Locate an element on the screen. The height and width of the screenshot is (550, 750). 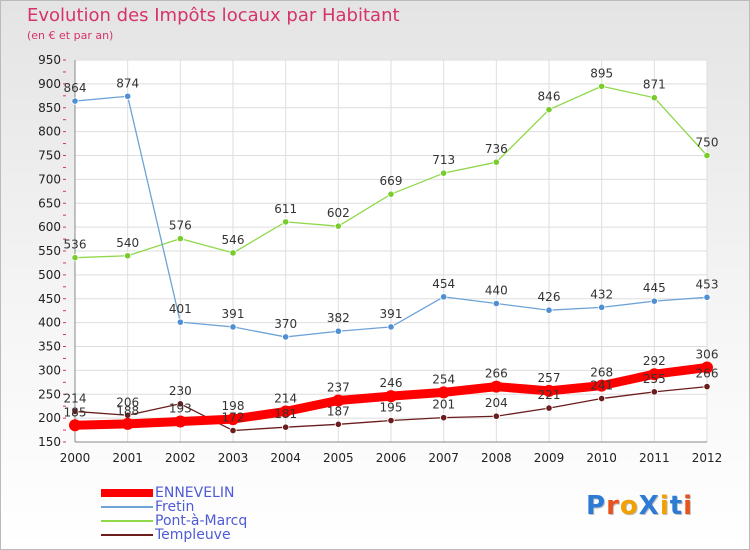
data-label: 230 is located at coordinates (180, 391).